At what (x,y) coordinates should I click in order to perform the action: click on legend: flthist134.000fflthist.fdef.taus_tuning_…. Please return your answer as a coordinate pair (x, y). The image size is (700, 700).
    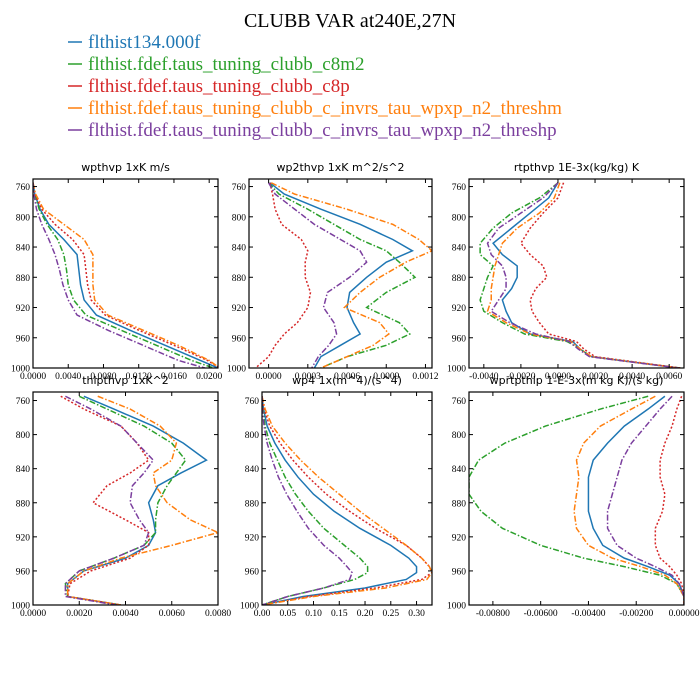
    Looking at the image, I should click on (315, 86).